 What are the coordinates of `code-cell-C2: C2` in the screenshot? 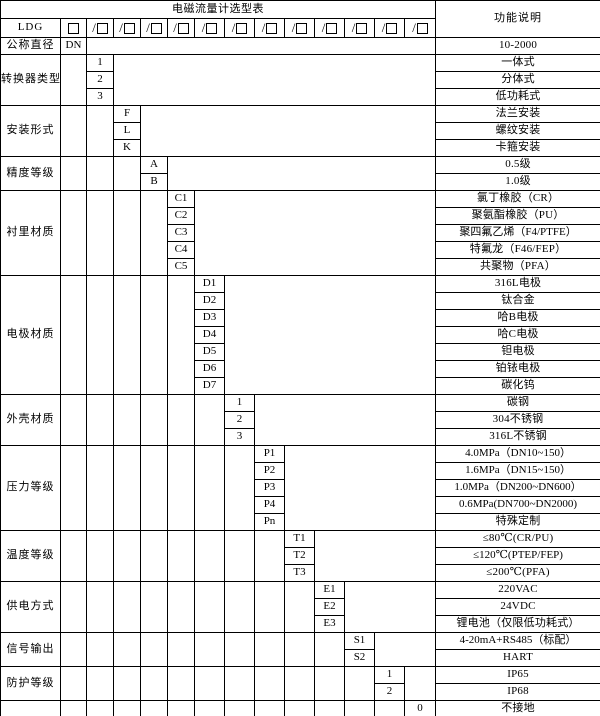 It's located at (181, 216).